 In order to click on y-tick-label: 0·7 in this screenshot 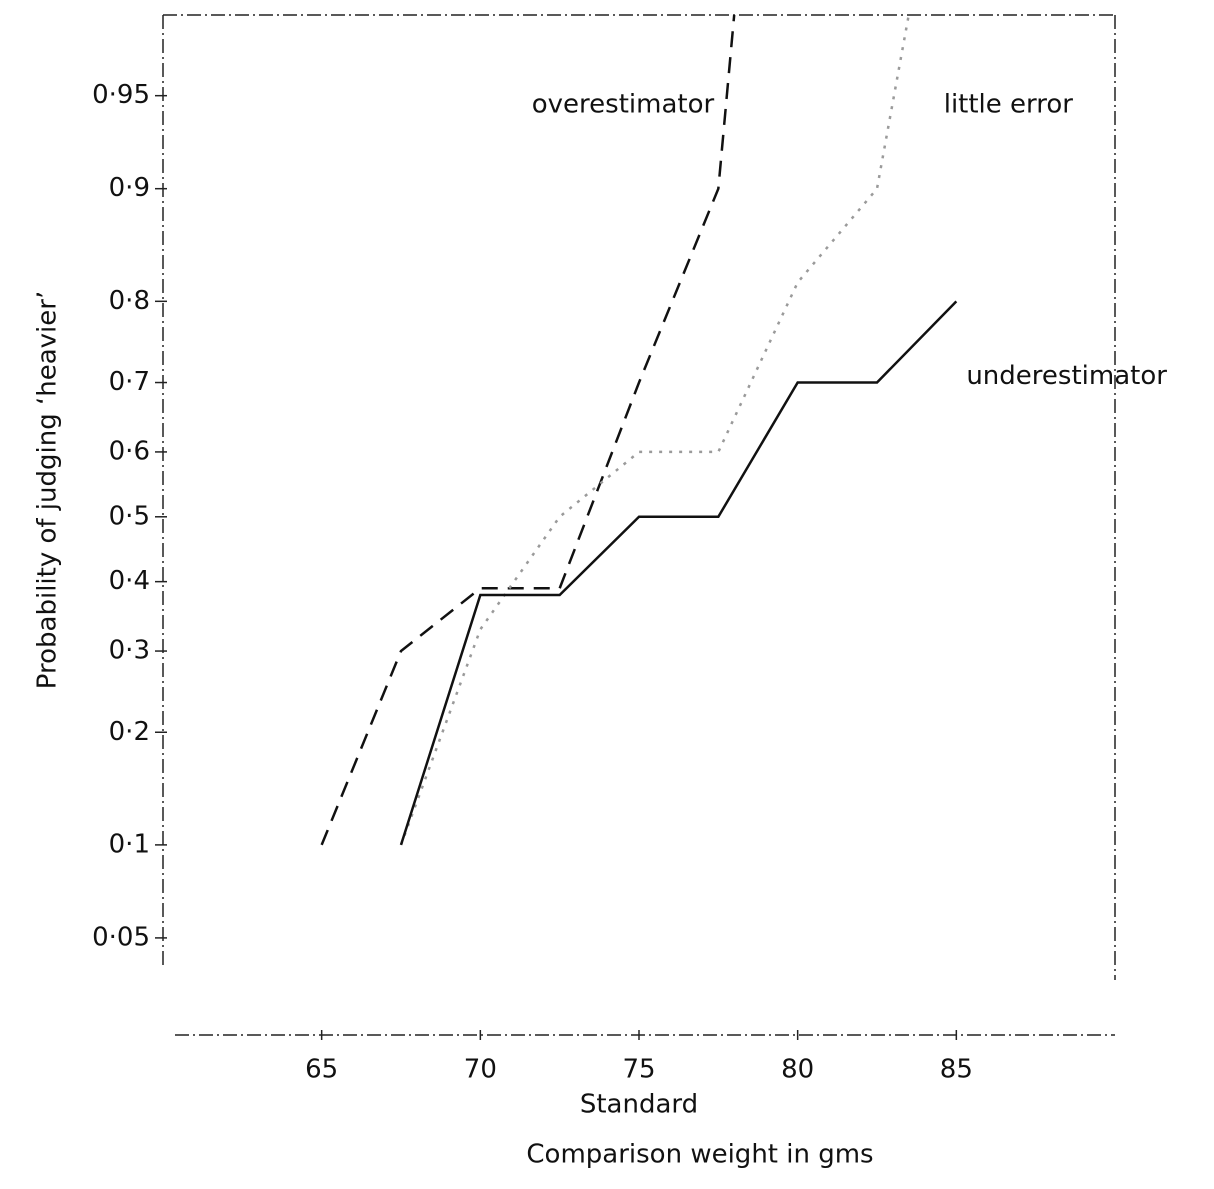, I will do `click(129, 382)`.